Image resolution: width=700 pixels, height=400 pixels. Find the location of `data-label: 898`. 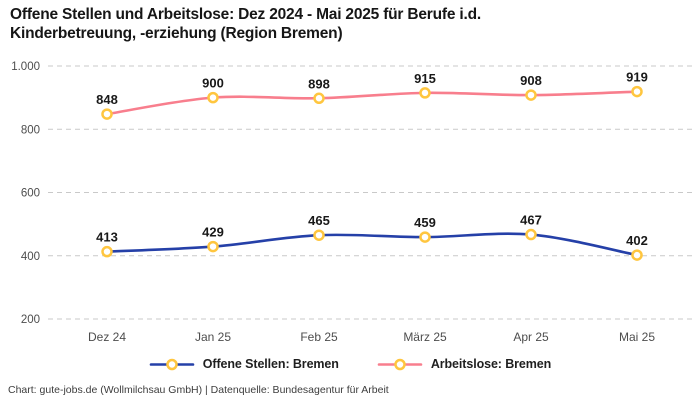

data-label: 898 is located at coordinates (319, 83).